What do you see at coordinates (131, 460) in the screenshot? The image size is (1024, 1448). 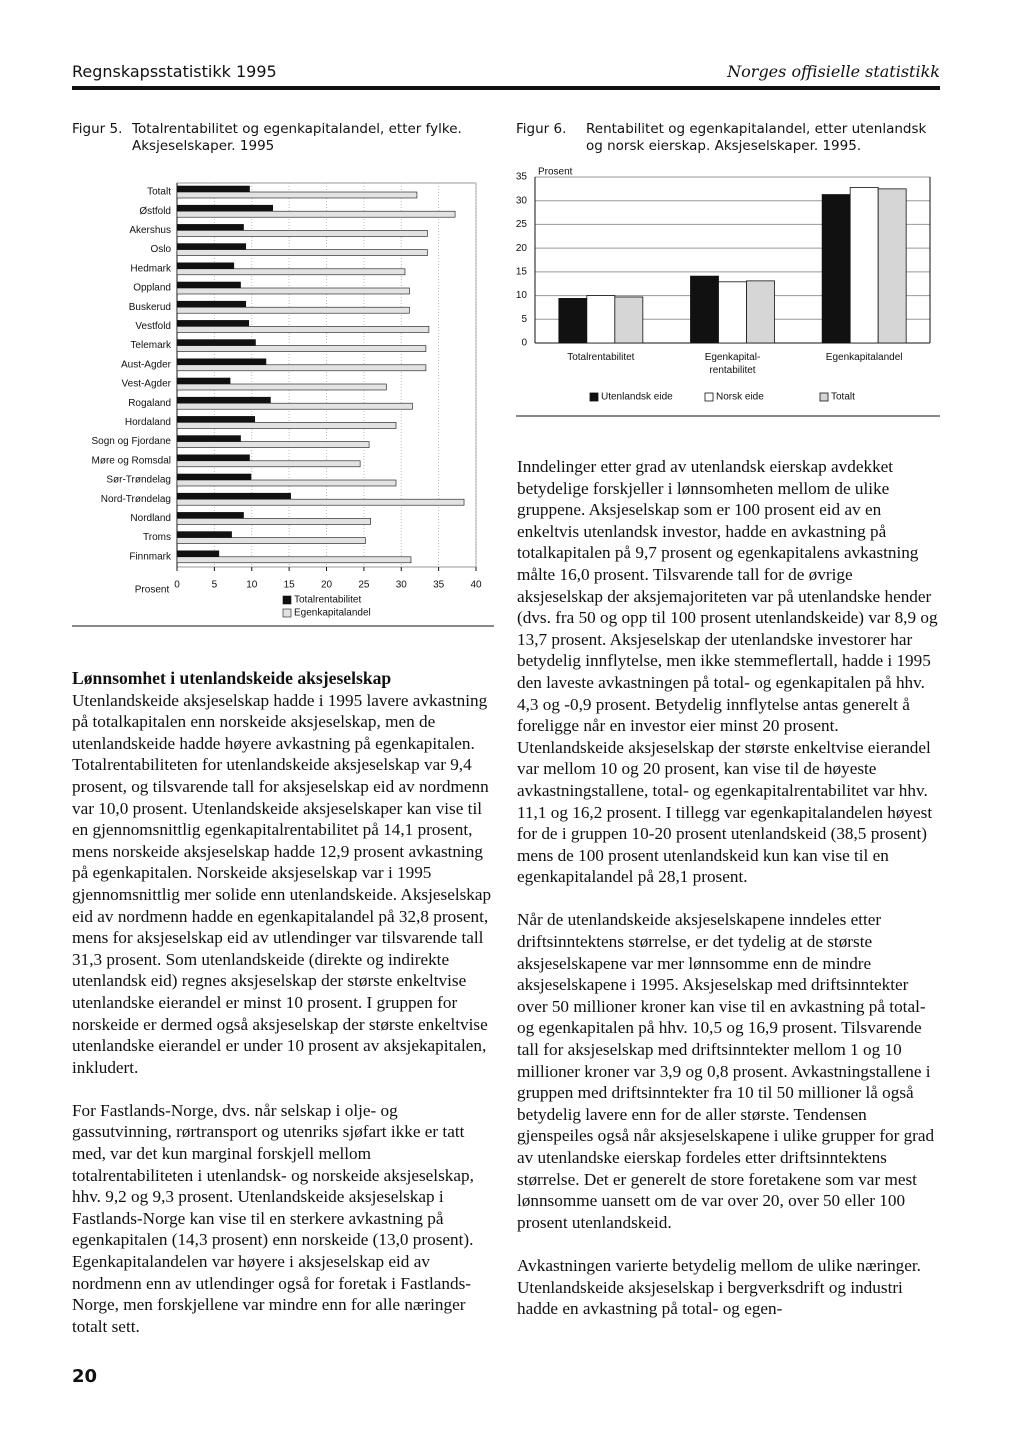 I see `y-tick-label: Møre og Romsdal` at bounding box center [131, 460].